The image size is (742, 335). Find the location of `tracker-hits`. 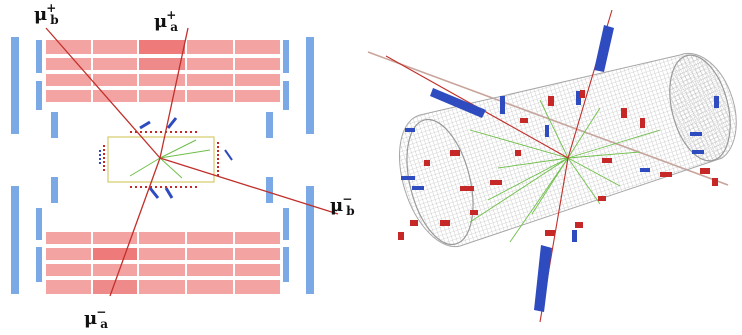

tracker-hits is located at coordinates (166, 158).